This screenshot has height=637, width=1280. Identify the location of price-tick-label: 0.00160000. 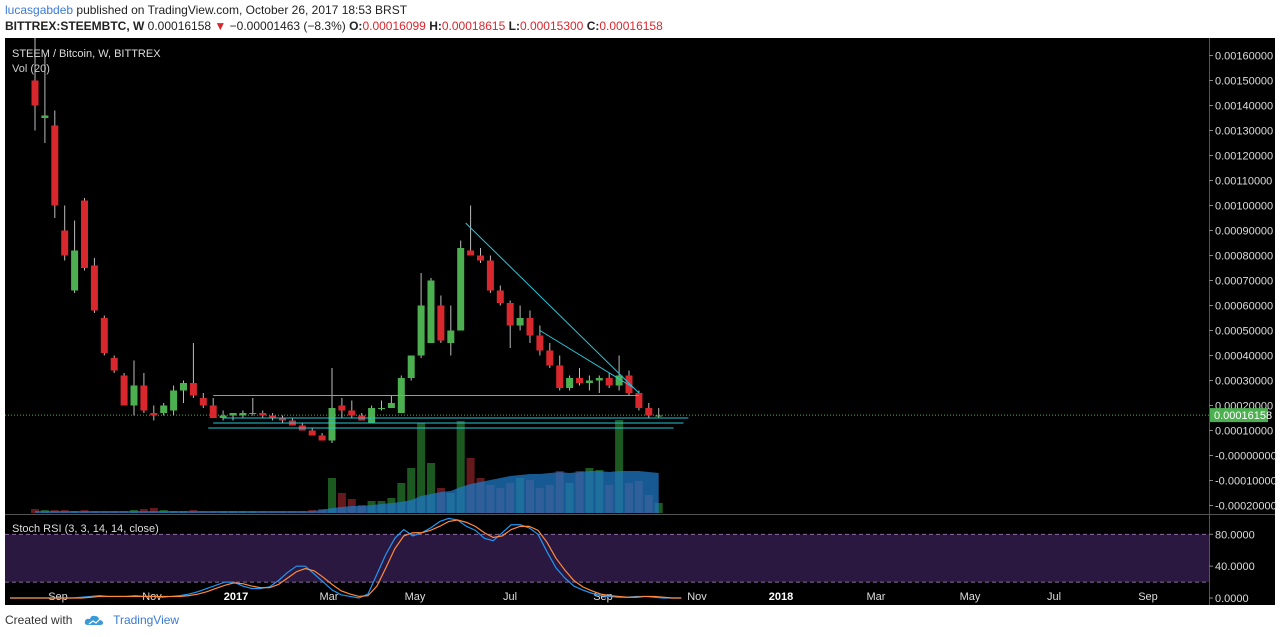
(1244, 57).